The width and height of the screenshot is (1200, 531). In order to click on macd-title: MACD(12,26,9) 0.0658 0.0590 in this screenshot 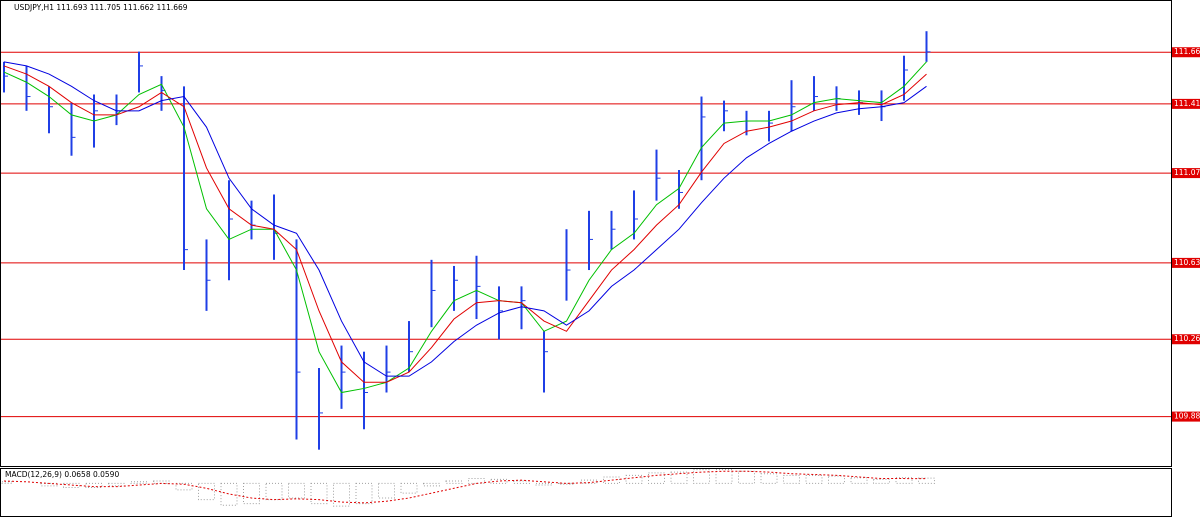, I will do `click(62, 474)`.